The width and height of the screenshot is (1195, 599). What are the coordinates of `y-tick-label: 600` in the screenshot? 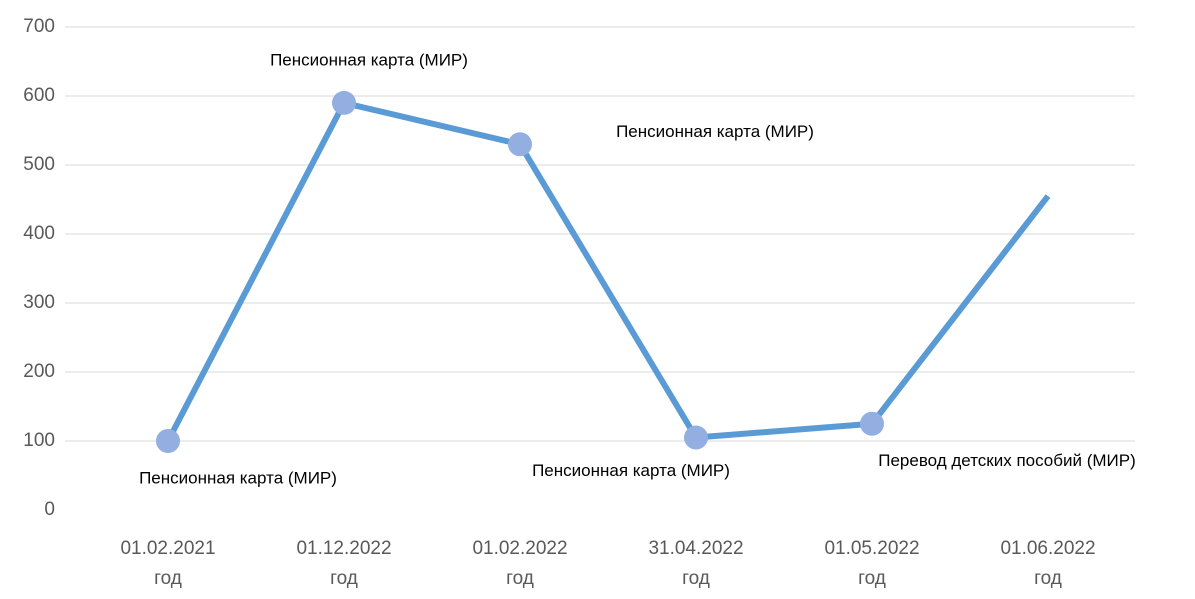 It's located at (39, 95).